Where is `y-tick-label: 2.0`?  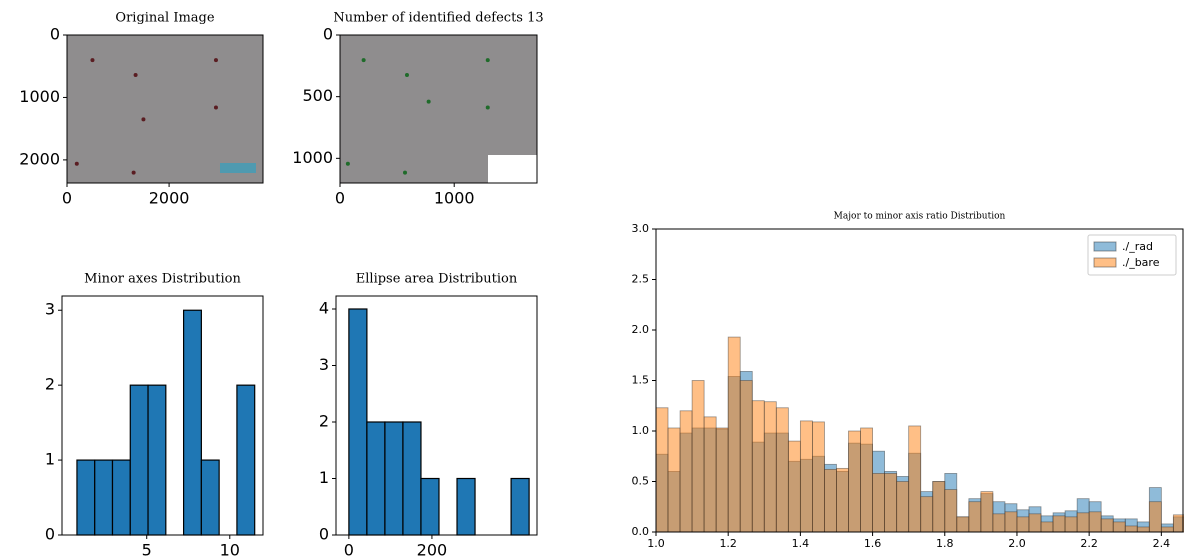 y-tick-label: 2.0 is located at coordinates (641, 329).